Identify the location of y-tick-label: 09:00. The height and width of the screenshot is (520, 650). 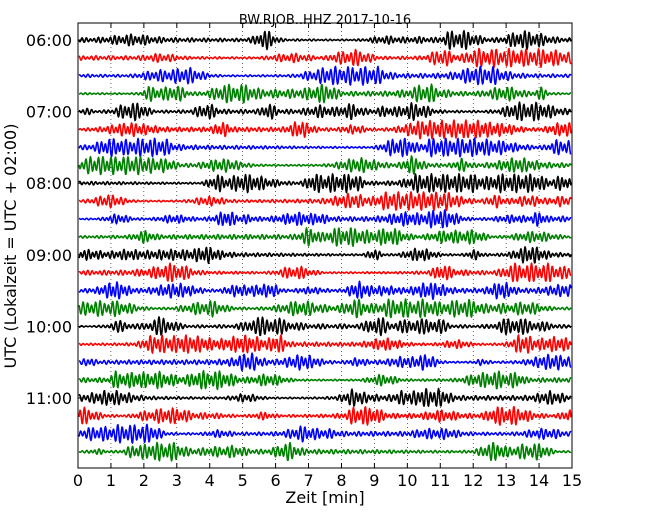
(49, 255).